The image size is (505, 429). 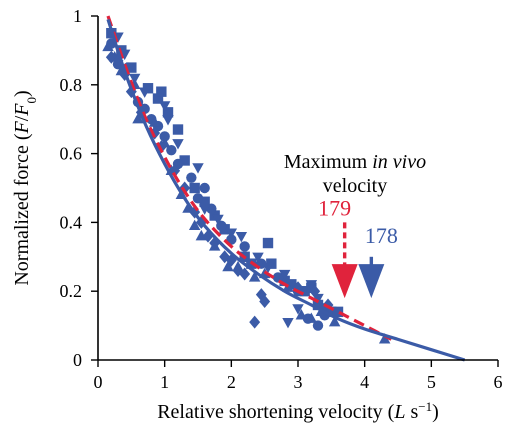 I want to click on y-tick-label: 1, so click(x=77, y=16).